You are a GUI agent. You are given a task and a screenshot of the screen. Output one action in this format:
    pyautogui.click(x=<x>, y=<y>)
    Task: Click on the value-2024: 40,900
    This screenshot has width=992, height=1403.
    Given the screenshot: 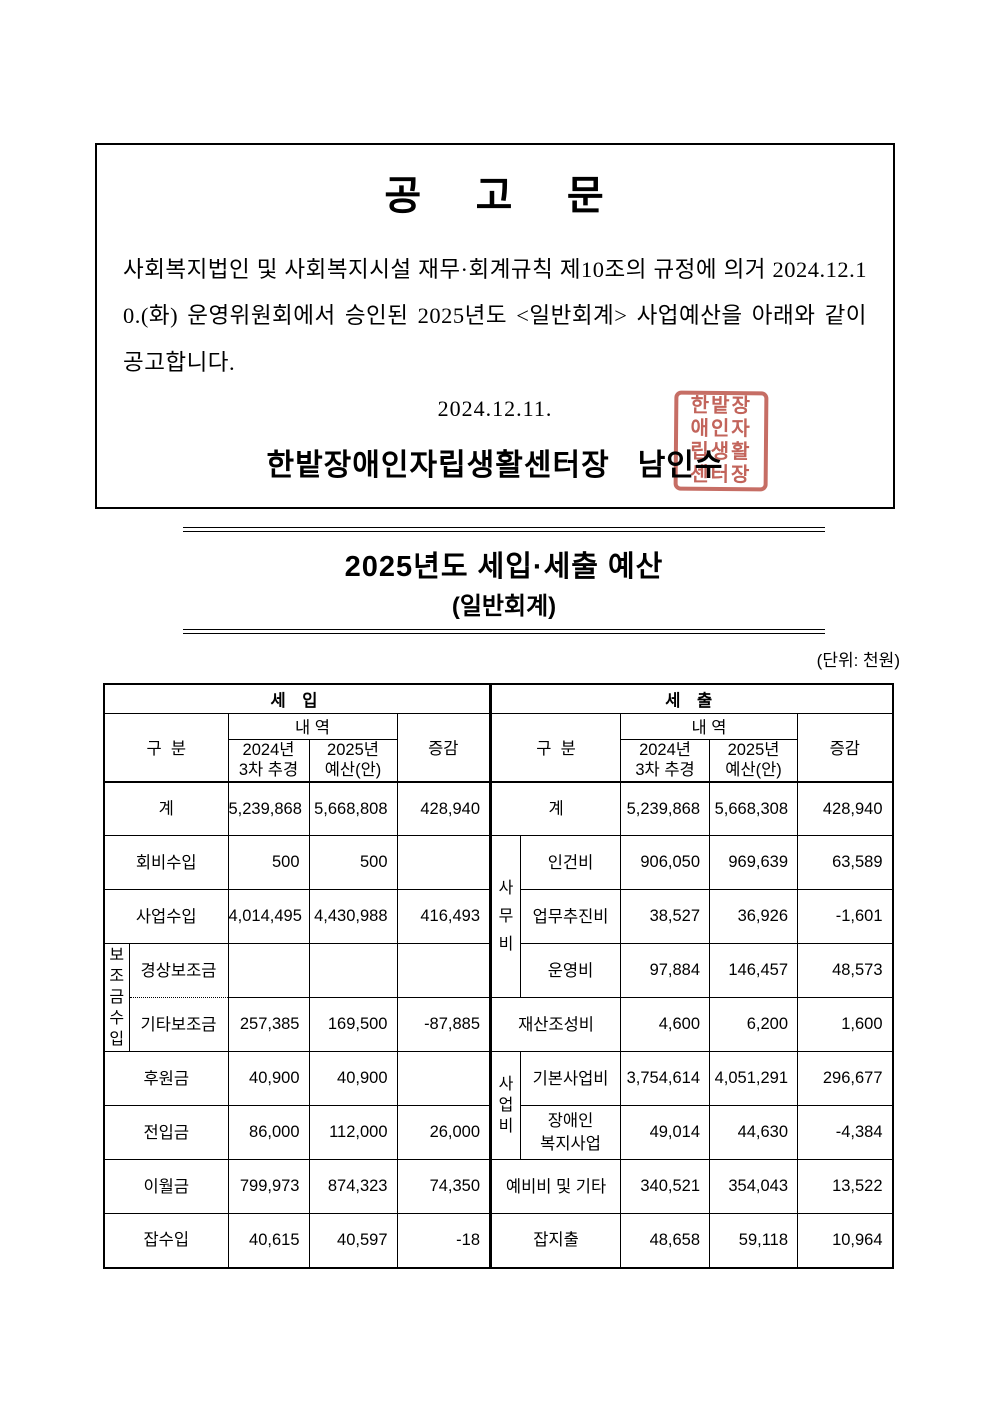 What is the action you would take?
    pyautogui.click(x=268, y=1079)
    